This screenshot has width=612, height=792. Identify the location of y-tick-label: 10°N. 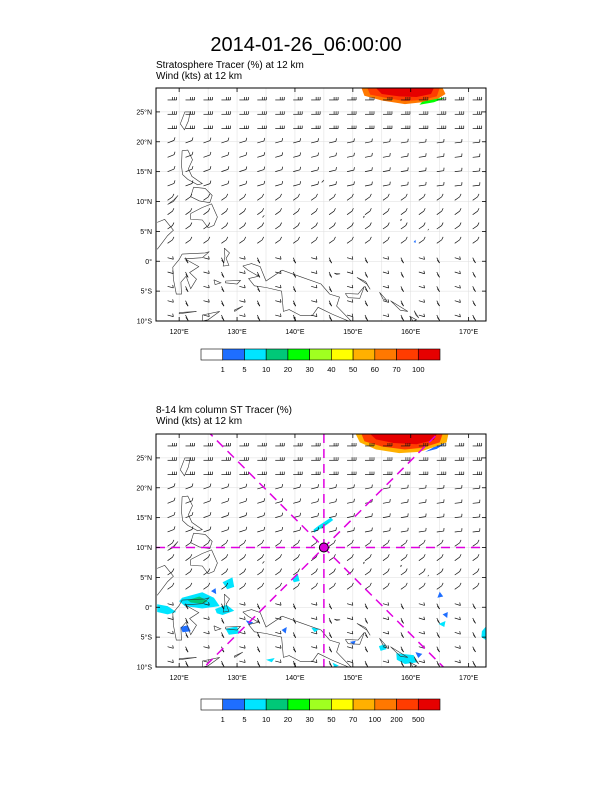
(144, 548).